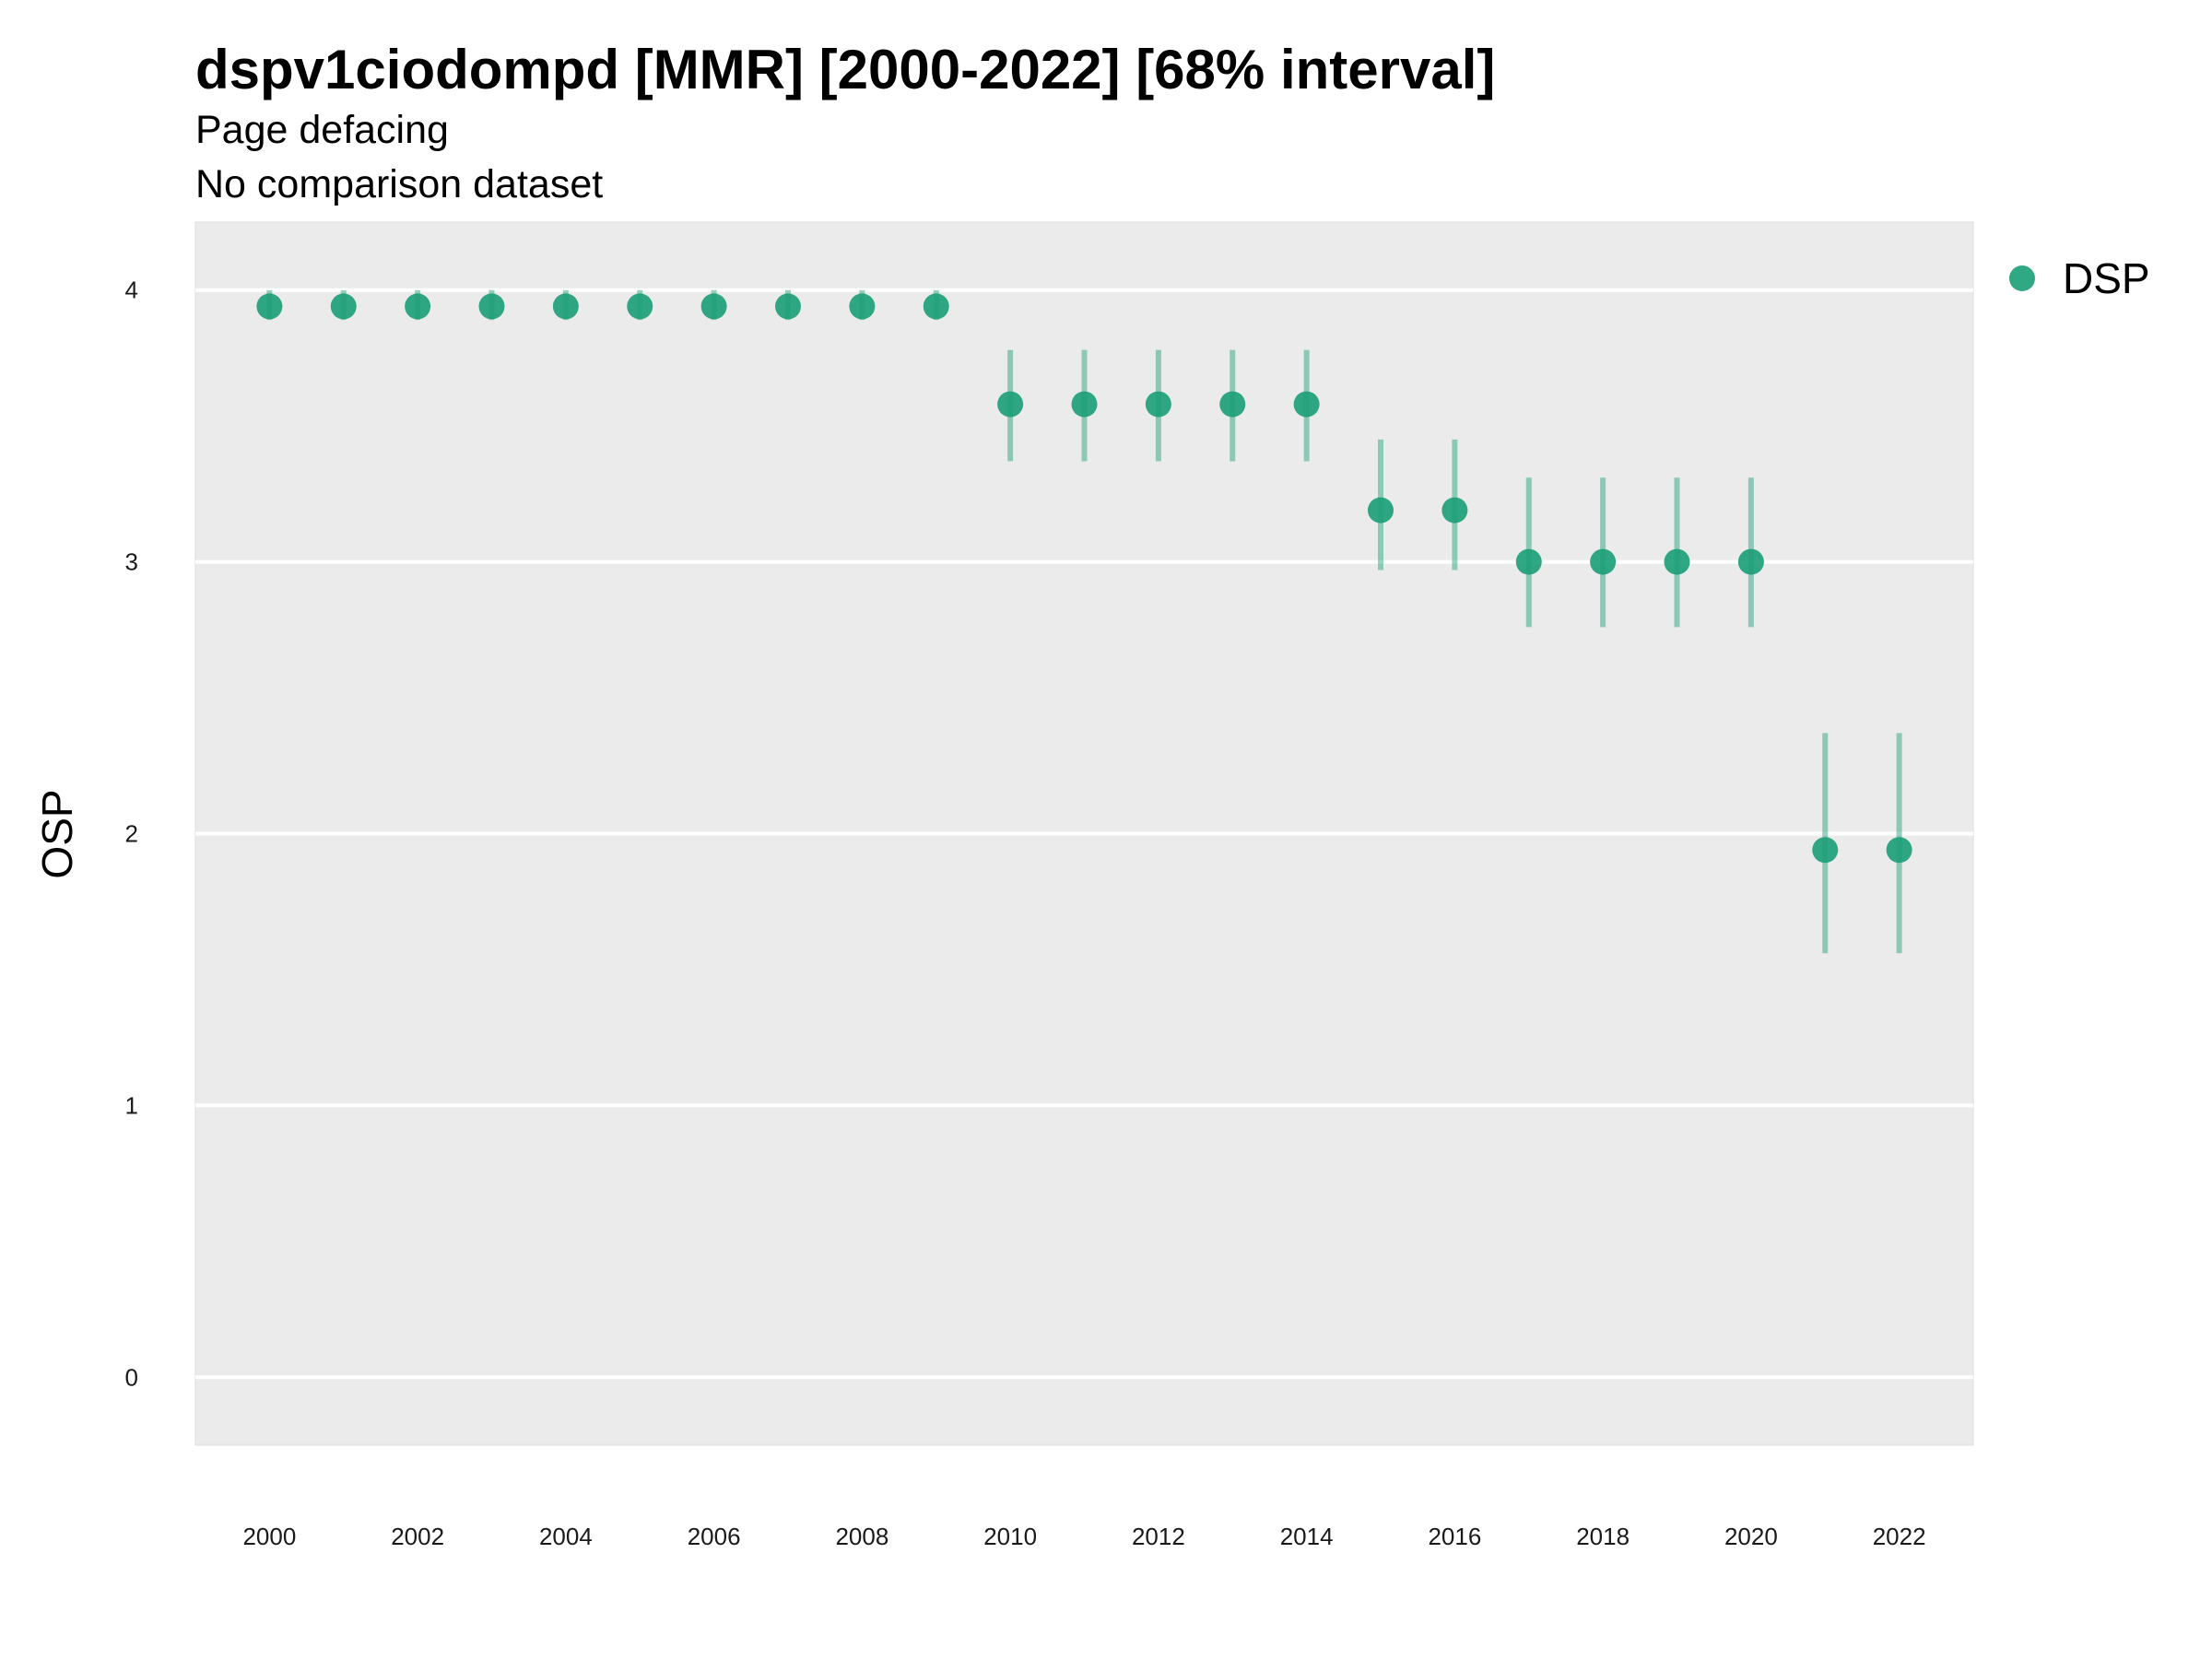 This screenshot has width=2212, height=1659. What do you see at coordinates (2022, 278) in the screenshot?
I see `legend-key-dsp` at bounding box center [2022, 278].